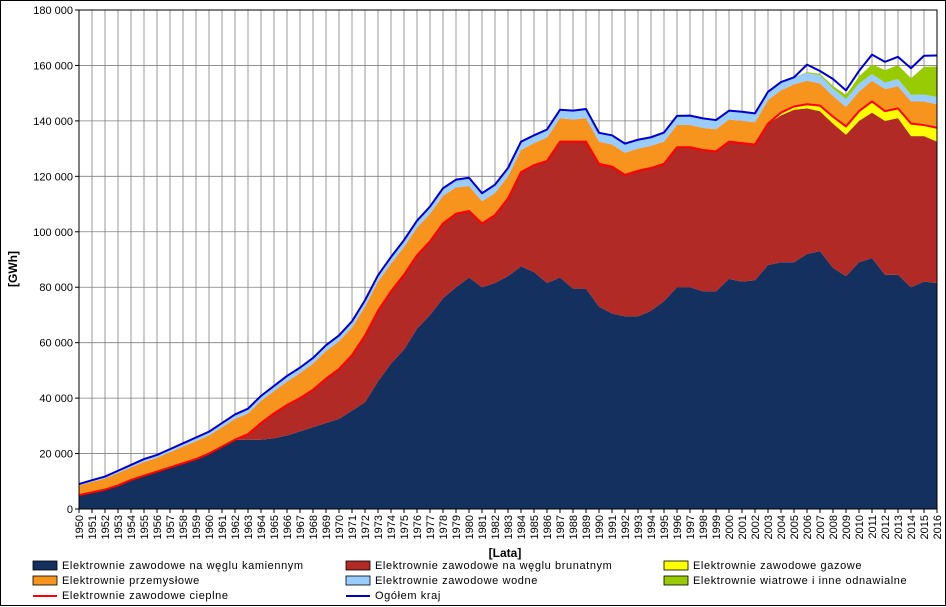  Describe the element at coordinates (210, 527) in the screenshot. I see `x-tick-label: 1960` at that location.